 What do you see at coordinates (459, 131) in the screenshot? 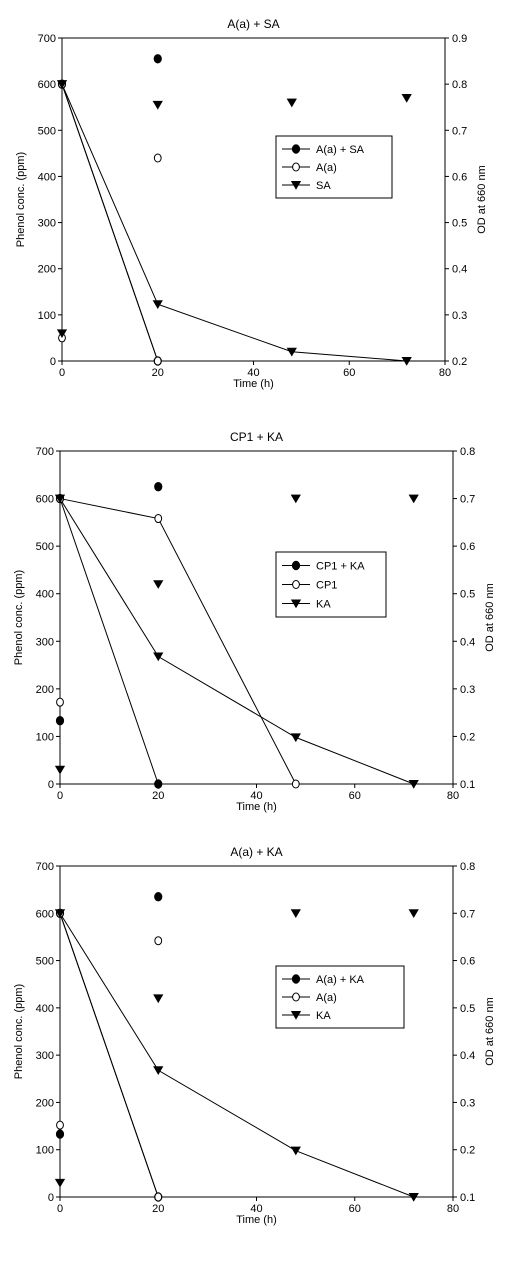
I see `y2-tick-label: 0.7` at bounding box center [459, 131].